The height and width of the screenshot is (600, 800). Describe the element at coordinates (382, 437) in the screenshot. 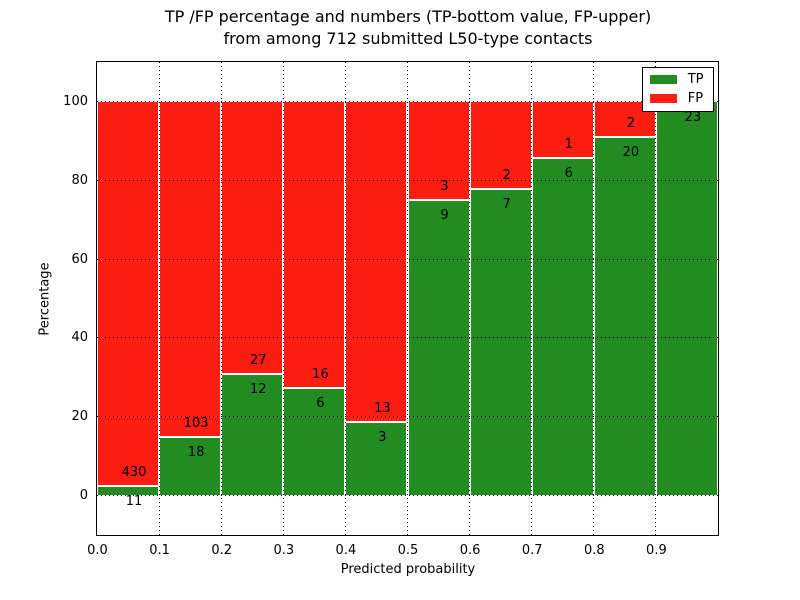

I see `tp-count-label: 3` at that location.